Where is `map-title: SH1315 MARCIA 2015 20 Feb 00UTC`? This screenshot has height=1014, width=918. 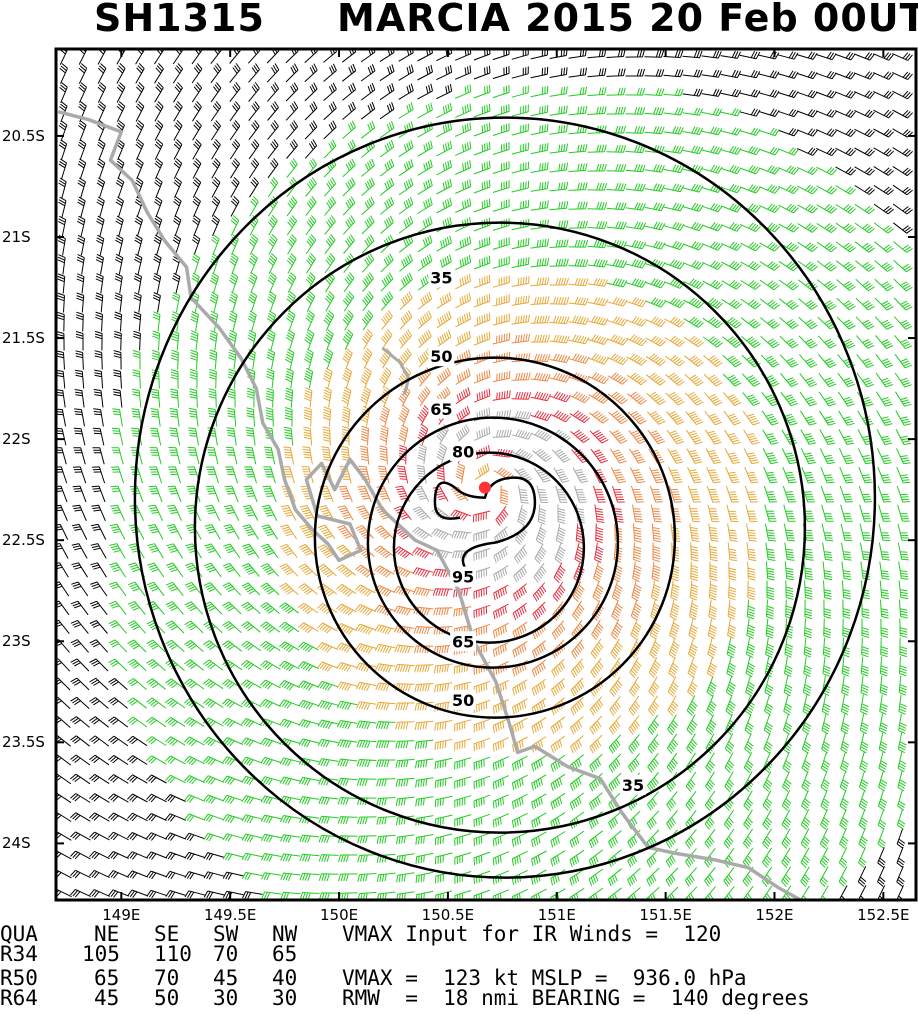
map-title: SH1315 MARCIA 2015 20 Feb 00UTC is located at coordinates (459, 20).